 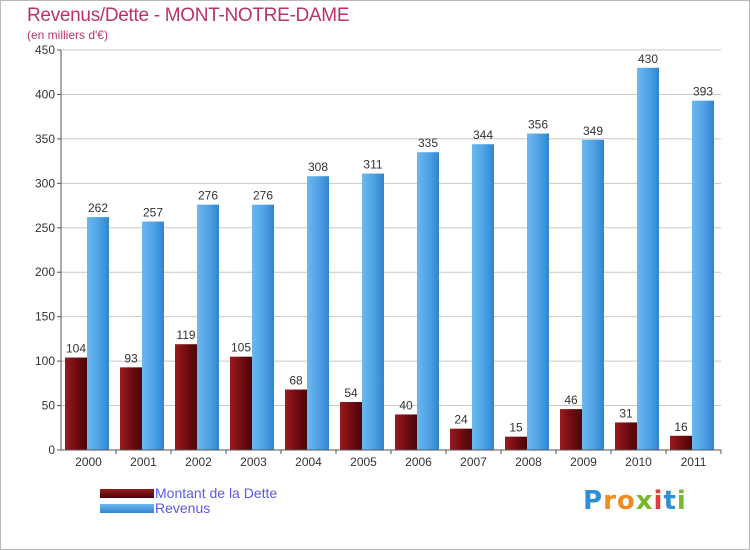 I want to click on chart-subtitle: (en milliers d'€), so click(x=67, y=35).